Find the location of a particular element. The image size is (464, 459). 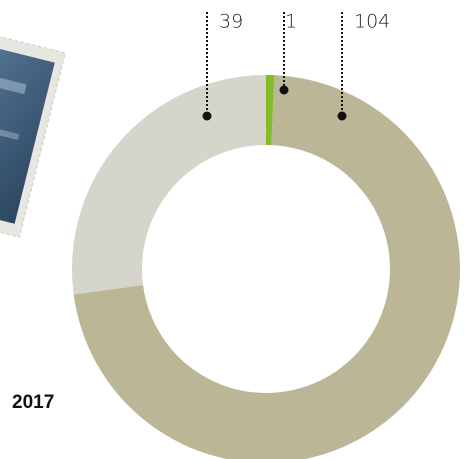

stamp-image is located at coordinates (33, 133).